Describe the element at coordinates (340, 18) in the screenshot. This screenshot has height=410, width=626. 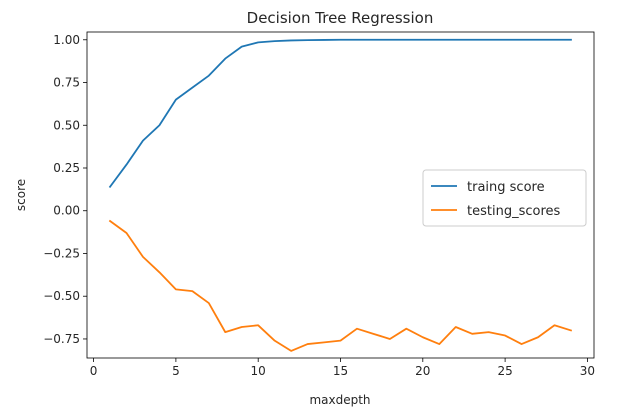
I see `chart-title: Decision Tree Regression` at that location.